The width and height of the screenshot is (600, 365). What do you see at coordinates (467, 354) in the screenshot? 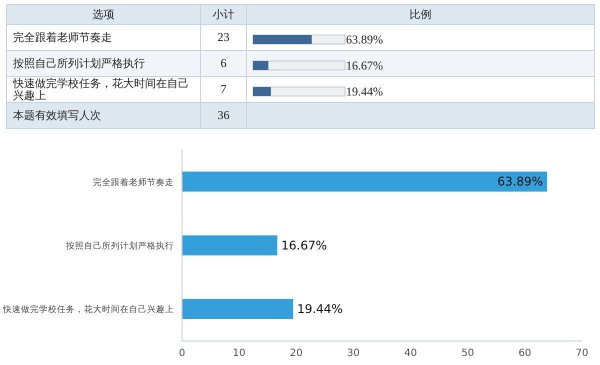
I see `x-tick-label: 50` at bounding box center [467, 354].